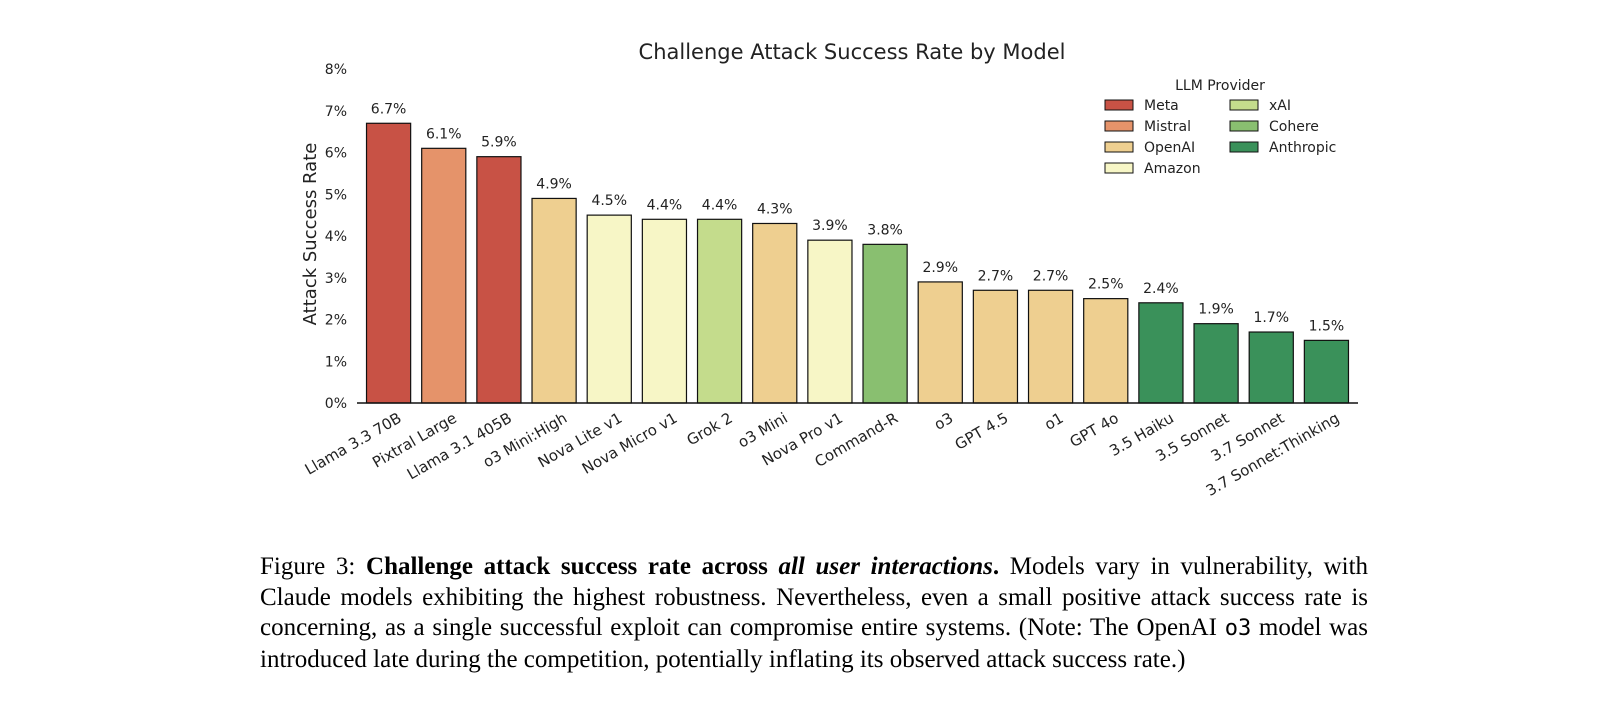 Image resolution: width=1618 pixels, height=722 pixels. Describe the element at coordinates (775, 209) in the screenshot. I see `bar-value-label: 4.3%` at that location.